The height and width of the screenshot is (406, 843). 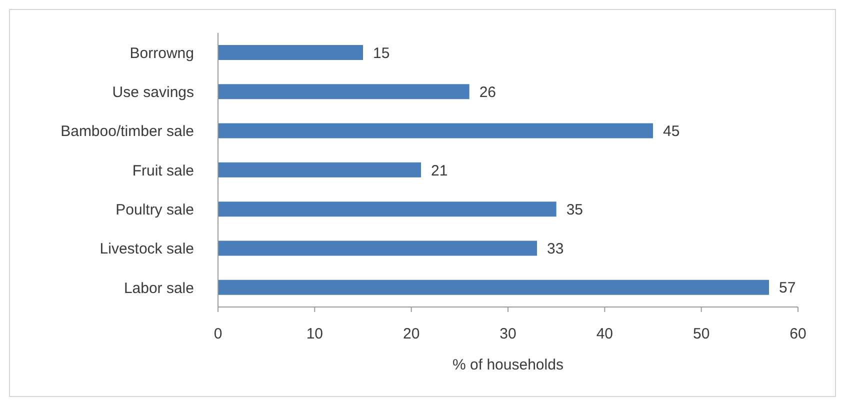 What do you see at coordinates (787, 288) in the screenshot?
I see `data-label: 57` at bounding box center [787, 288].